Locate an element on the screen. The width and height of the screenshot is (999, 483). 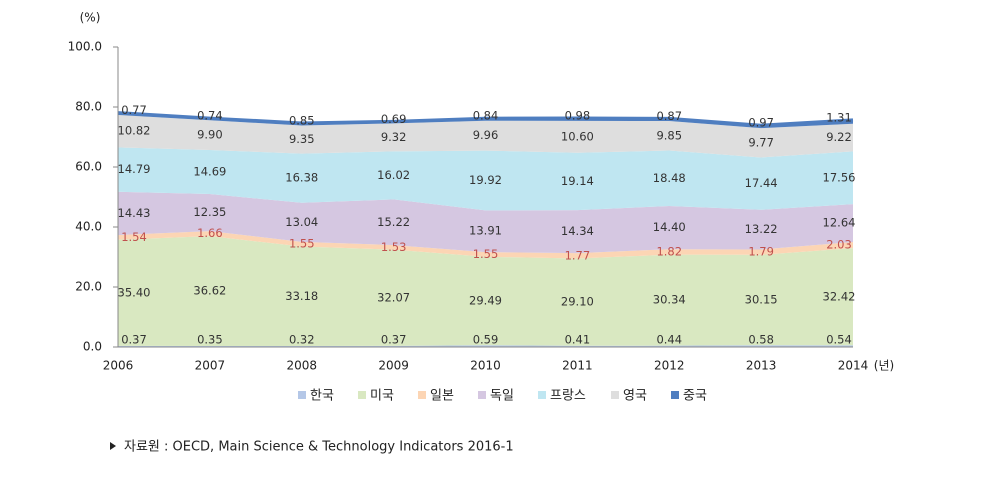
value-label: 0.84 is located at coordinates (486, 116).